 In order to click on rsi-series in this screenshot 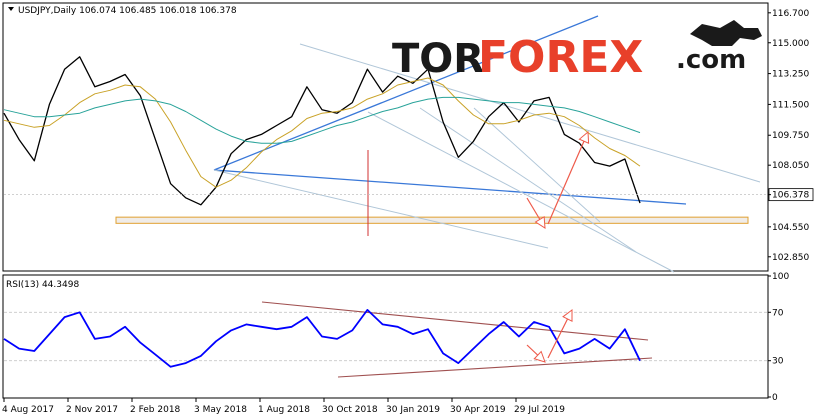, I will do `click(322, 338)`.